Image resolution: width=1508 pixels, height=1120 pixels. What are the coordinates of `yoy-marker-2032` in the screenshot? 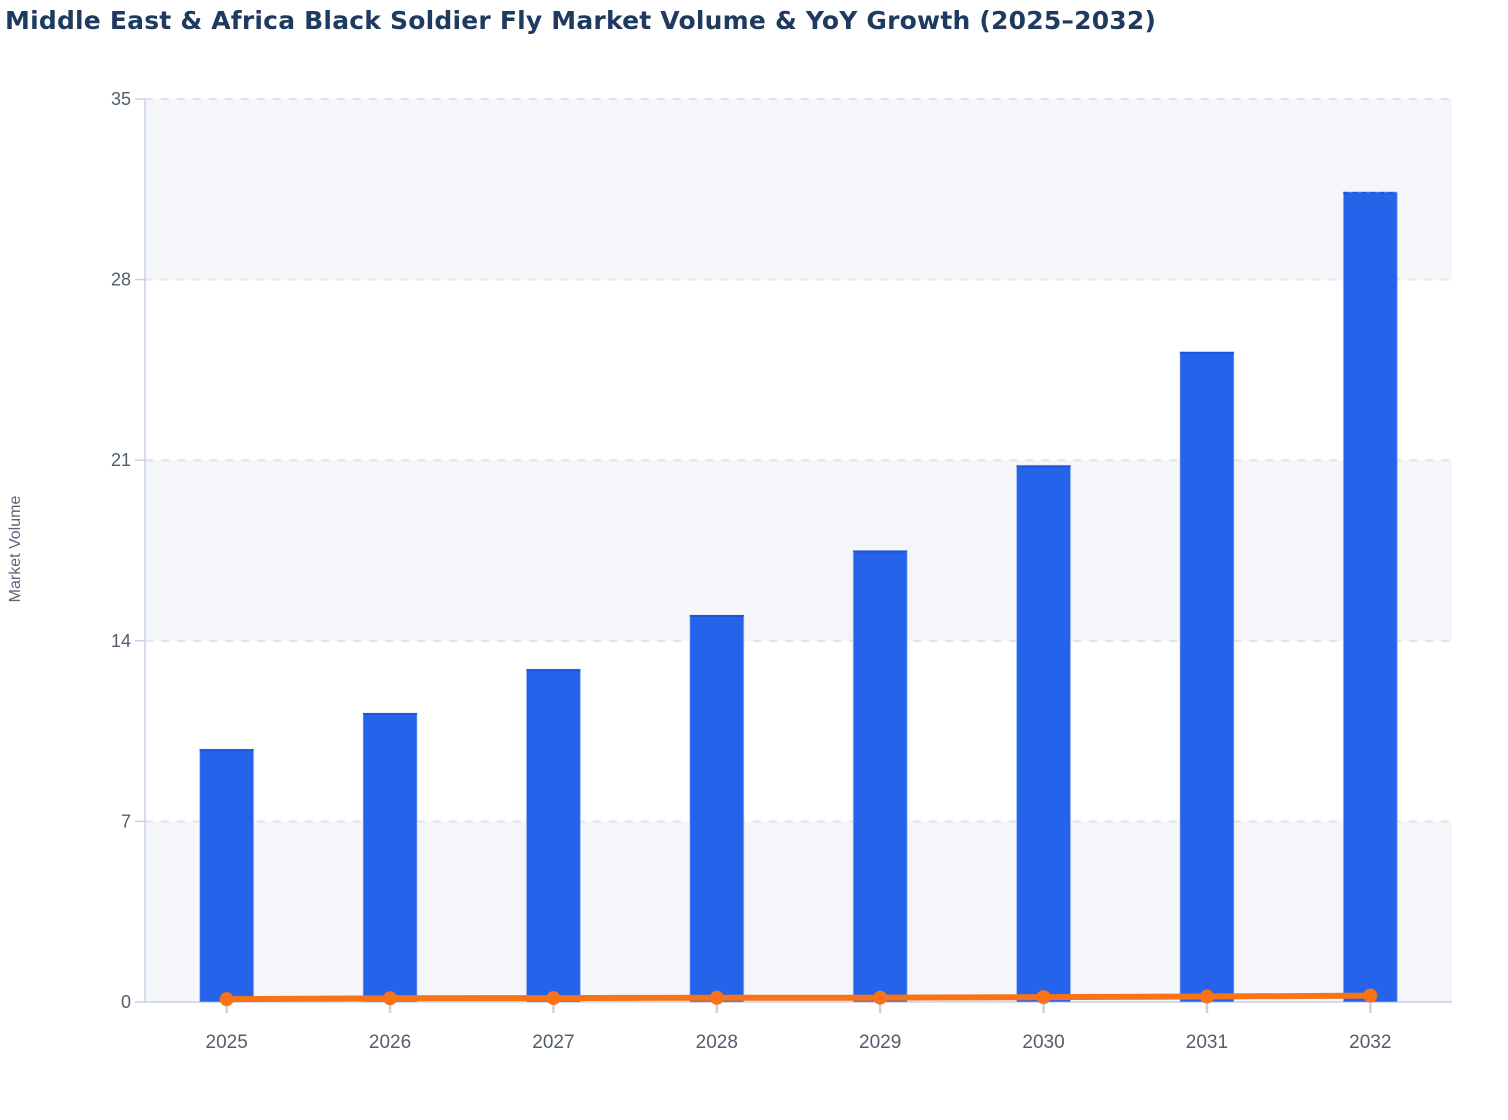 It's located at (1370, 995).